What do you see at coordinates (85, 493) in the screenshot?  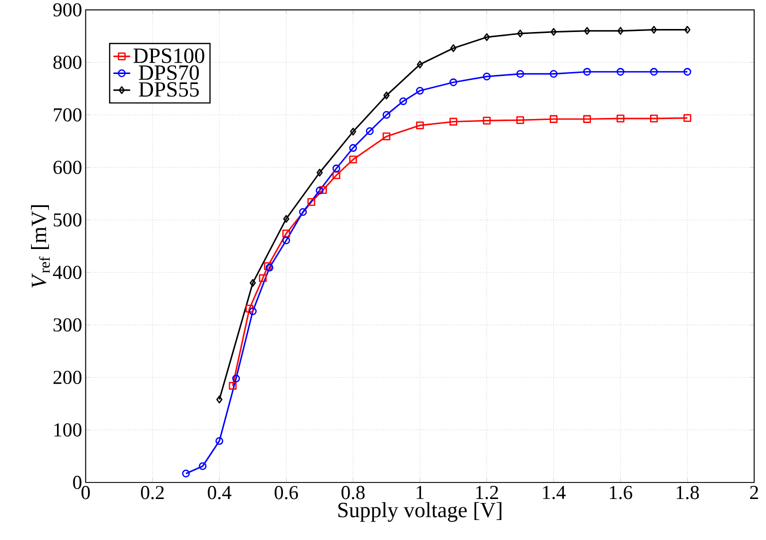 I see `x-tick-label: 0` at bounding box center [85, 493].